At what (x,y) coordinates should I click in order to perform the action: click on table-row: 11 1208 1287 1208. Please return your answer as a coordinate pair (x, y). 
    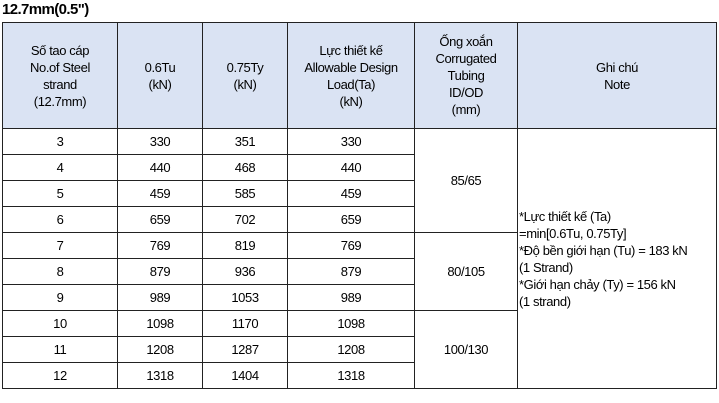
    Looking at the image, I should click on (359, 349).